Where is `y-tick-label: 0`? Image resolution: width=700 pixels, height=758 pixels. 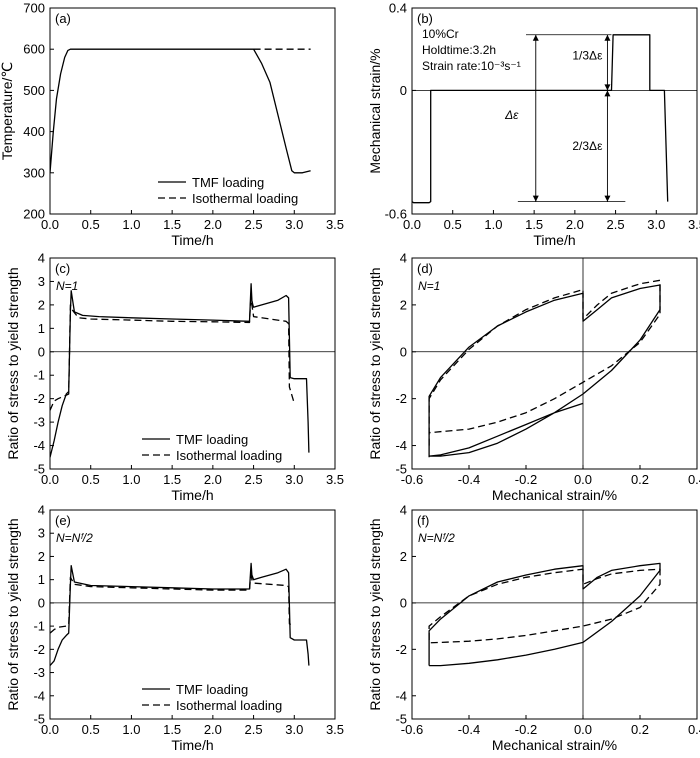 y-tick-label: 0 is located at coordinates (403, 602).